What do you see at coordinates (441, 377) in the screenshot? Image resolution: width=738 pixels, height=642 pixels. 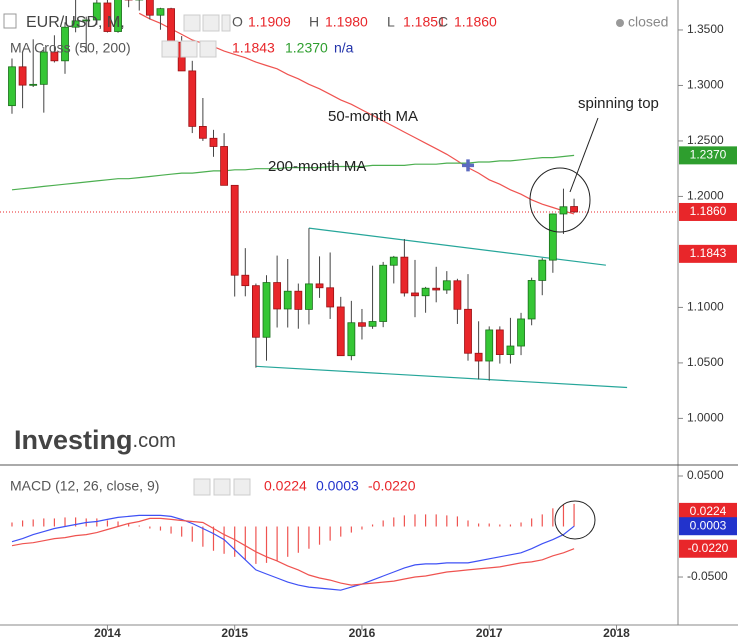 I see `trendline` at bounding box center [441, 377].